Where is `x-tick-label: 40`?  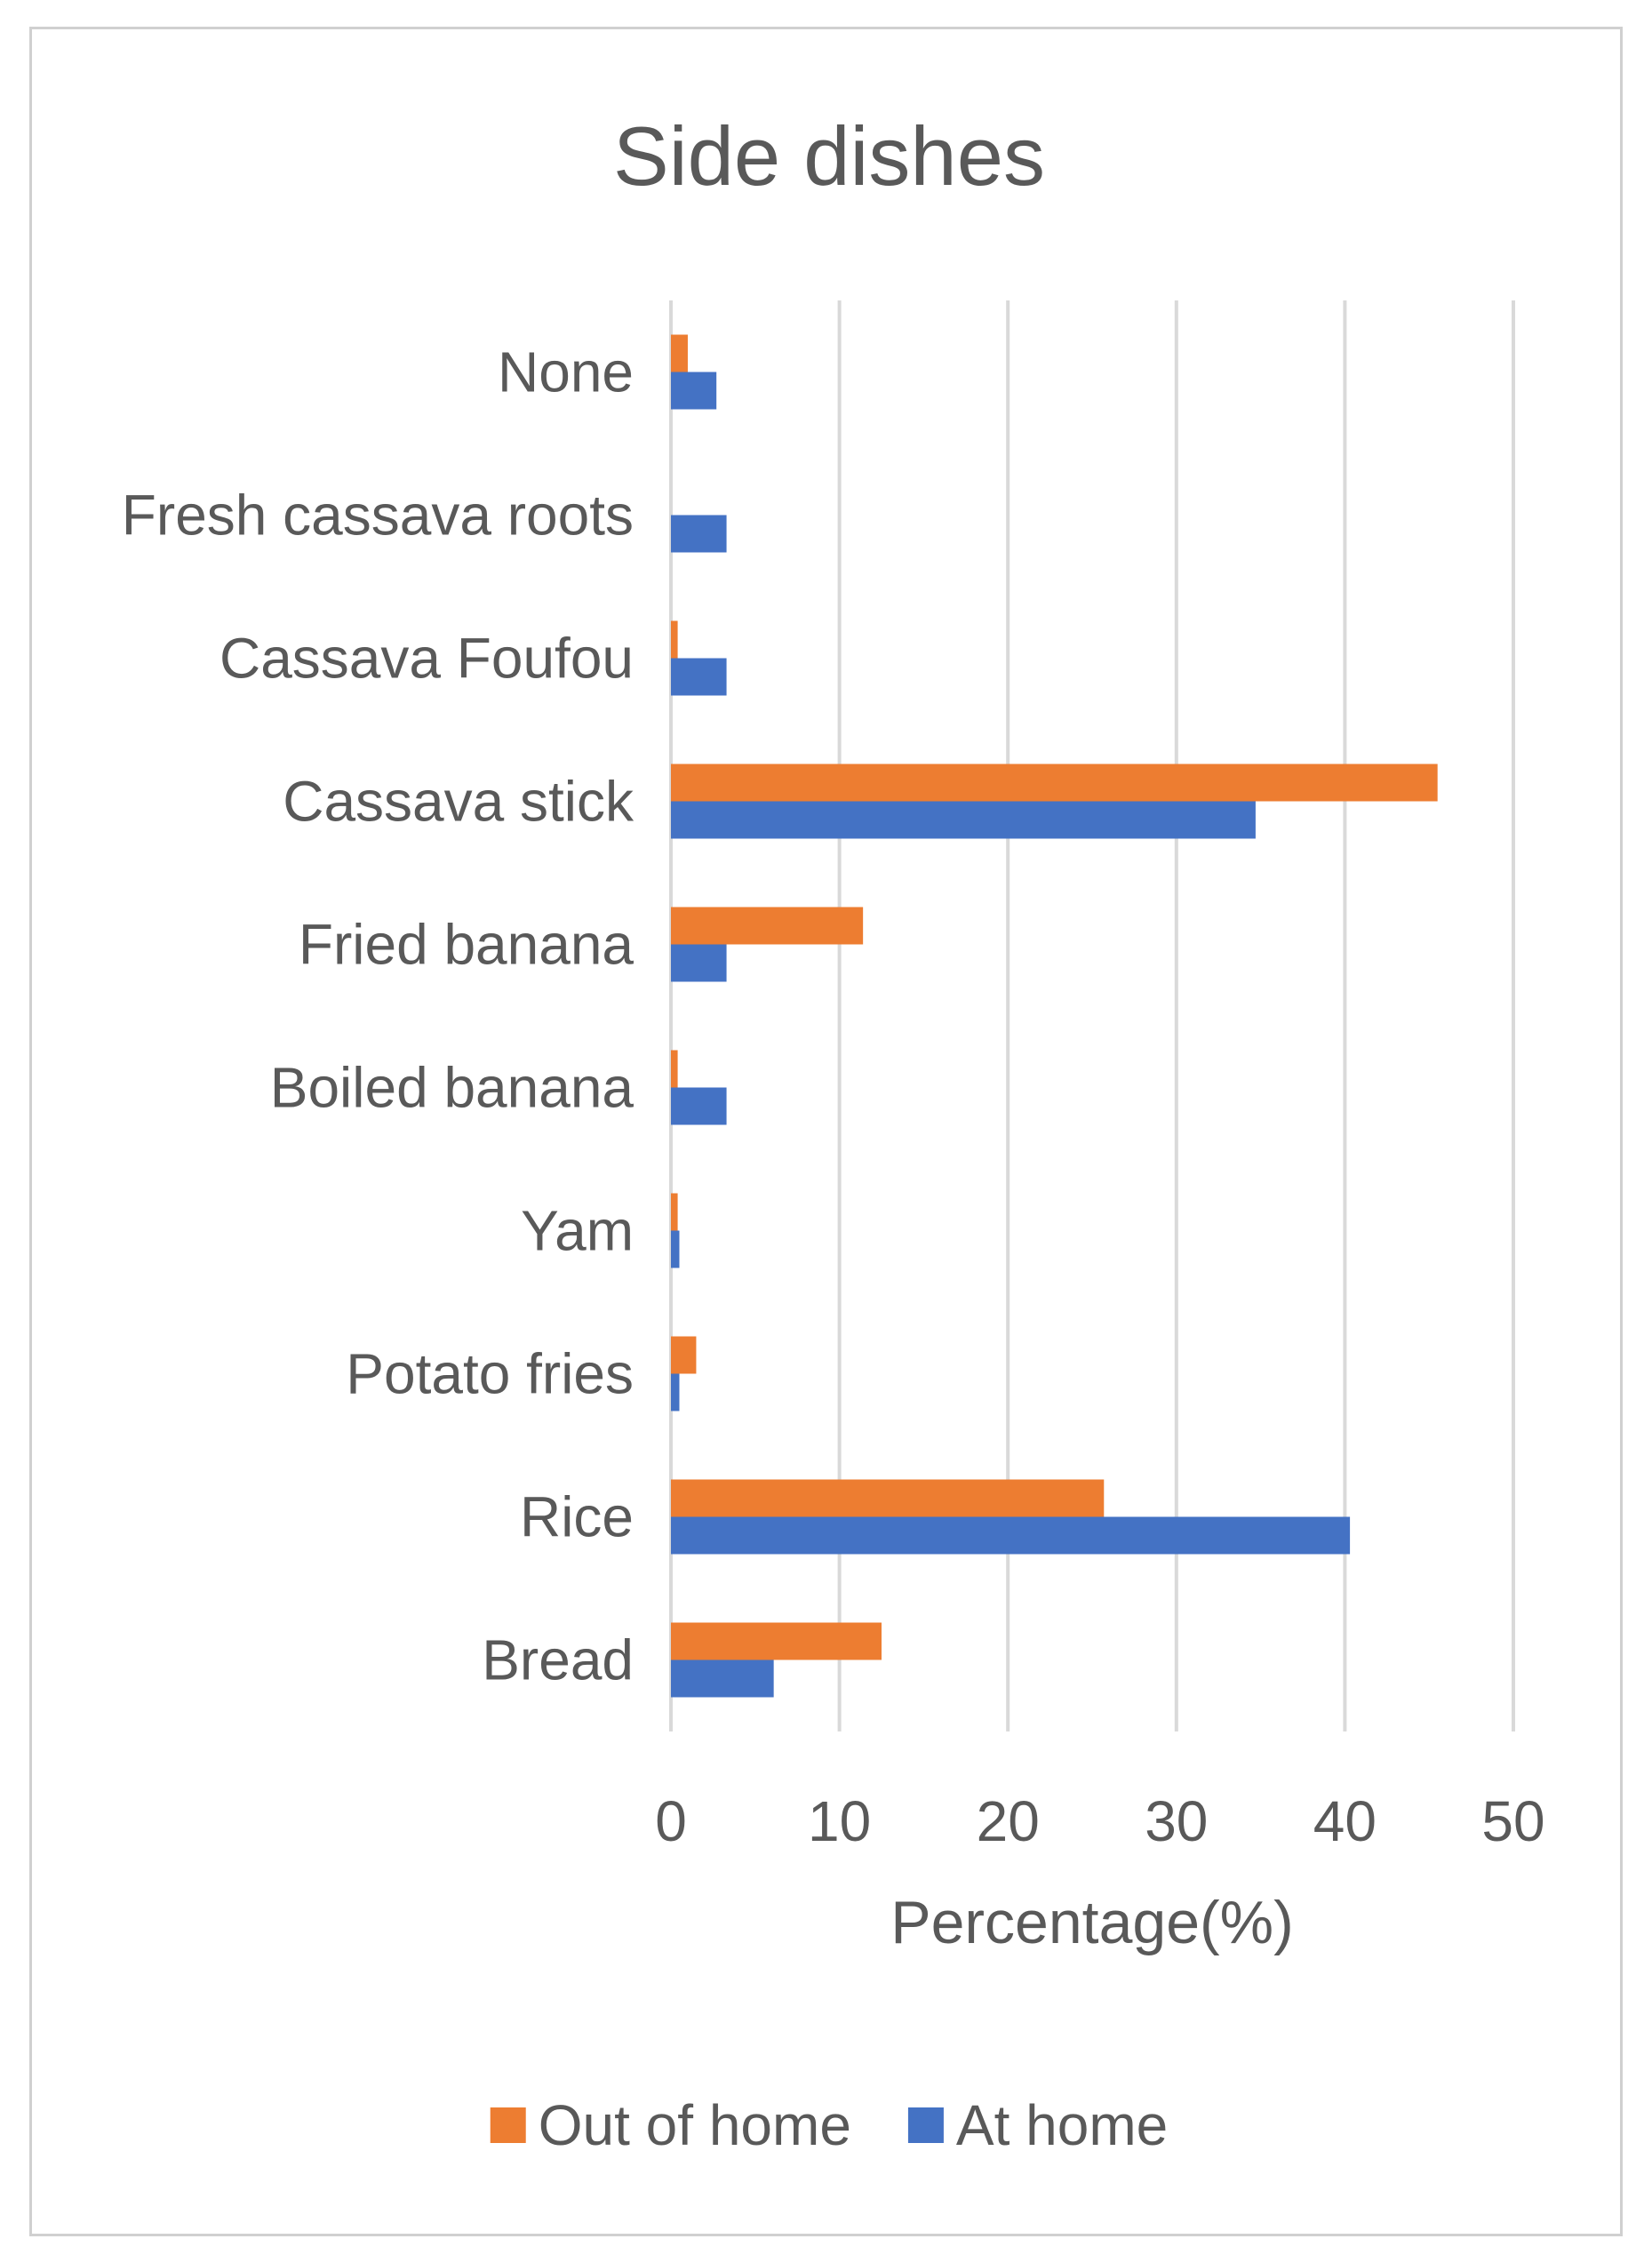 x-tick-label: 40 is located at coordinates (1345, 1821).